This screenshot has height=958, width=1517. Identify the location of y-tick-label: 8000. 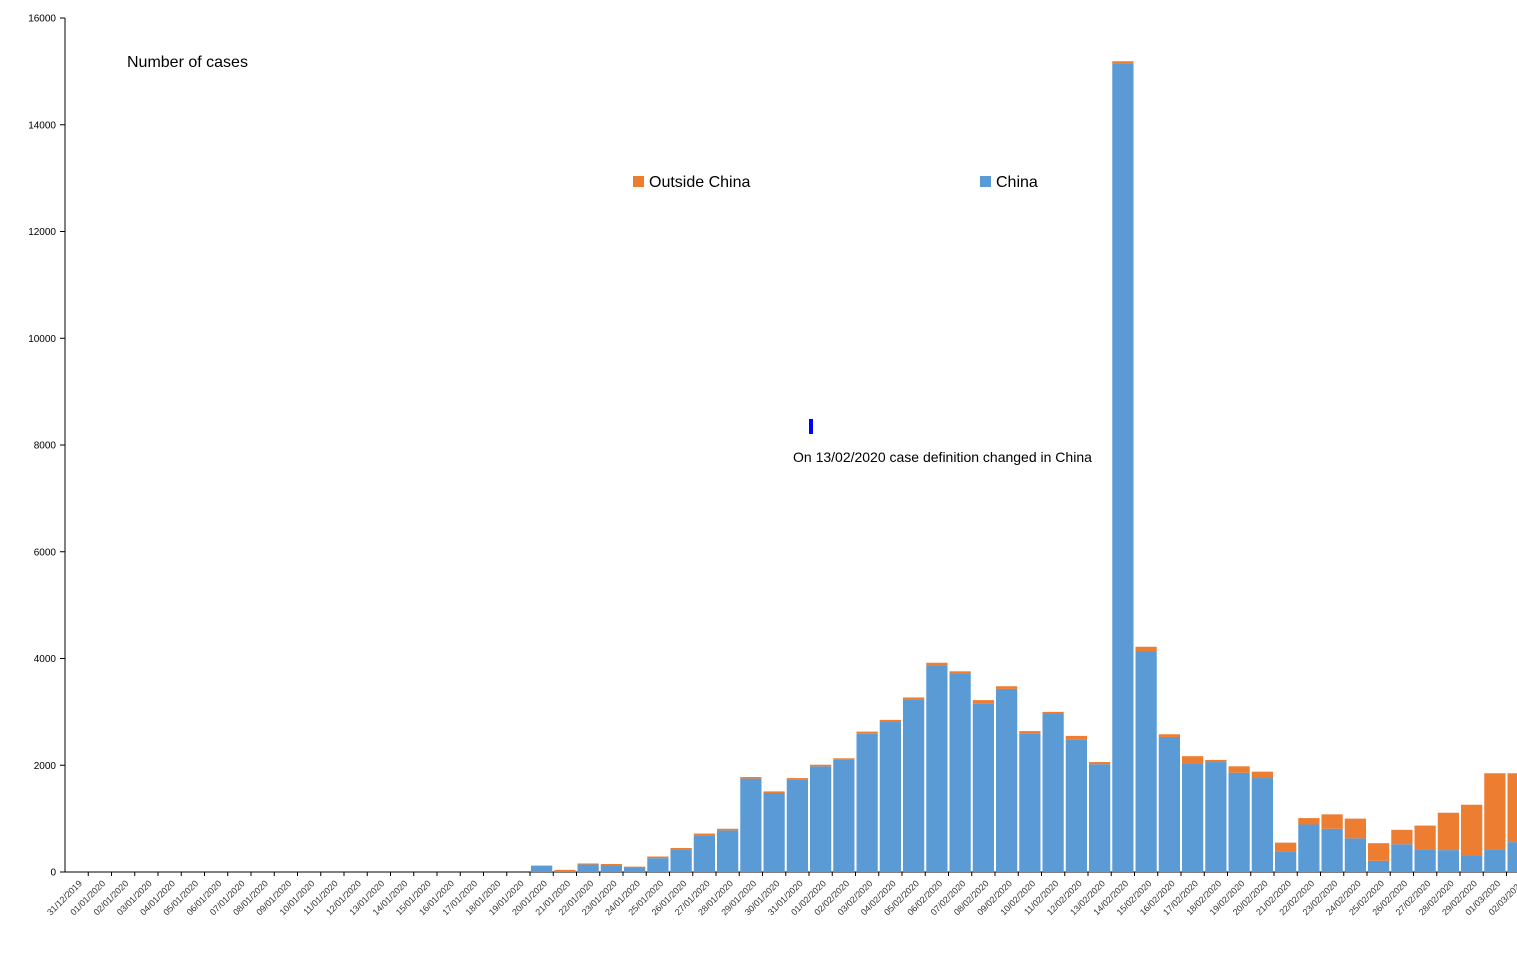
(45, 446).